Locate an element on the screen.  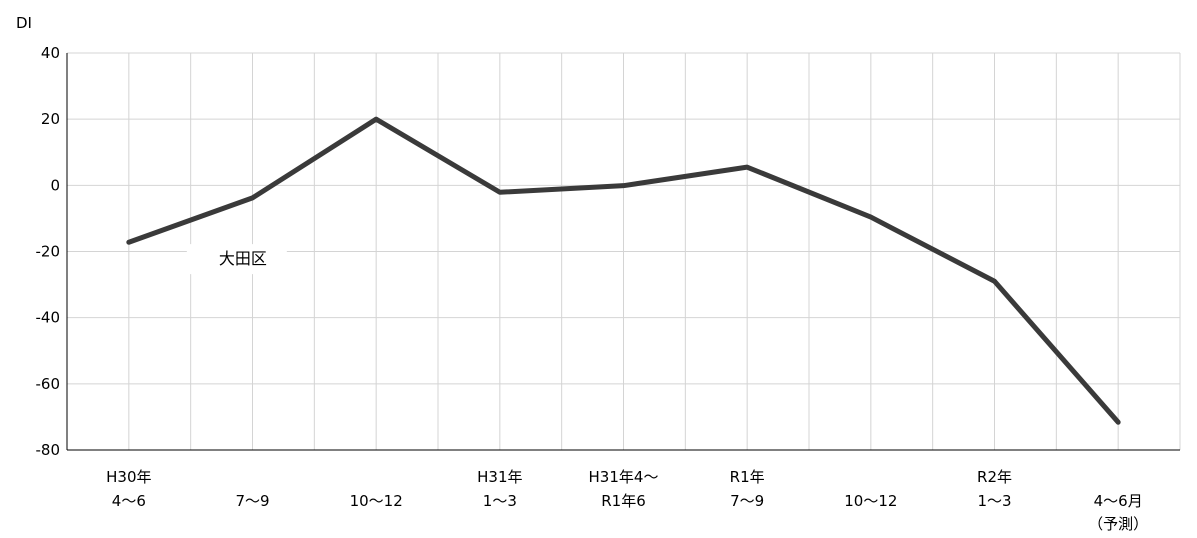
series-name-label: 大田区 is located at coordinates (243, 258).